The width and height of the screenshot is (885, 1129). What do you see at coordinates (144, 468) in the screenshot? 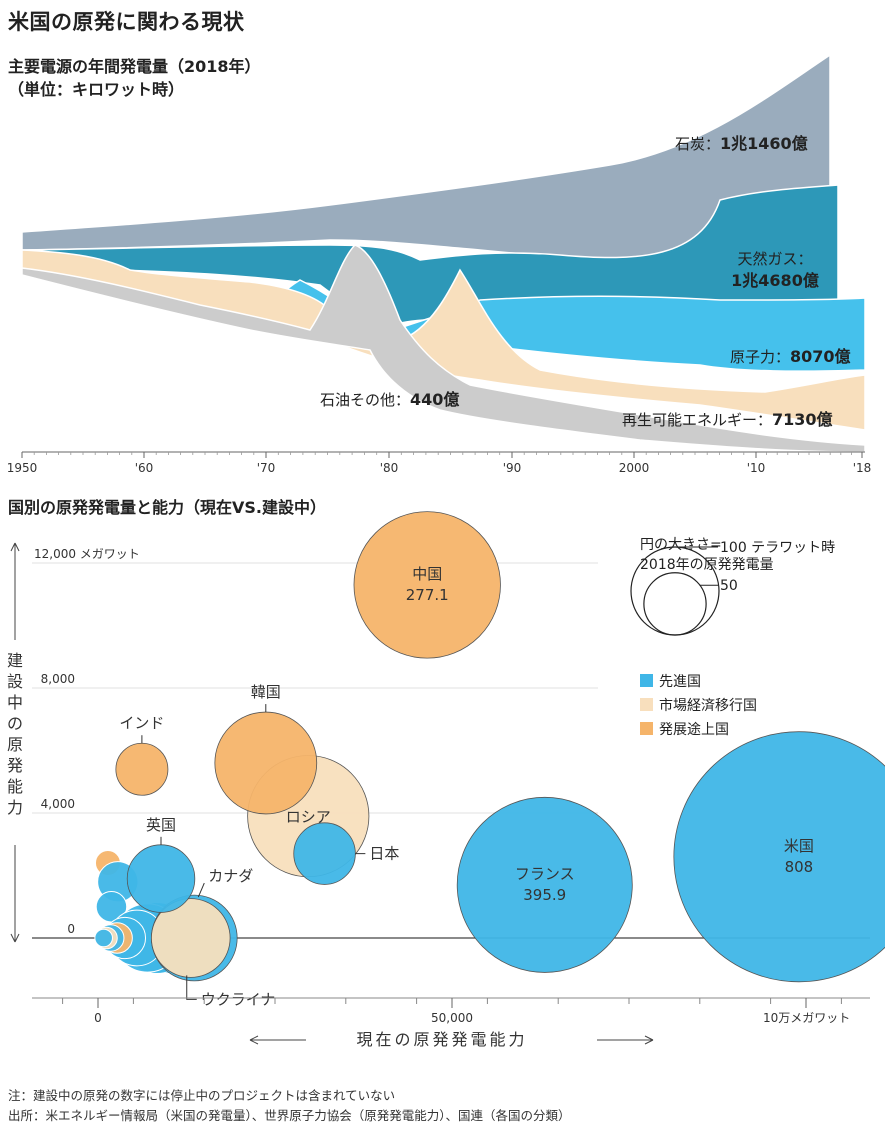
I see `stream-tick-label: '60` at bounding box center [144, 468].